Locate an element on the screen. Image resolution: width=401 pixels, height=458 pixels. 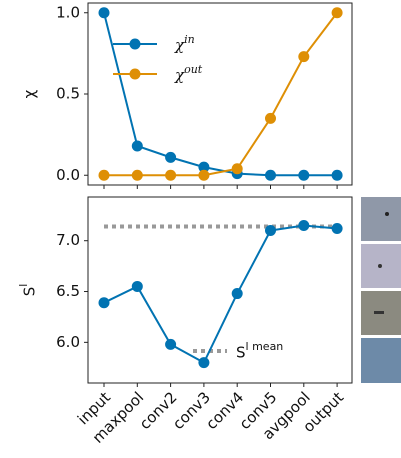
y-tick-label: 1.0 is located at coordinates (68, 12).